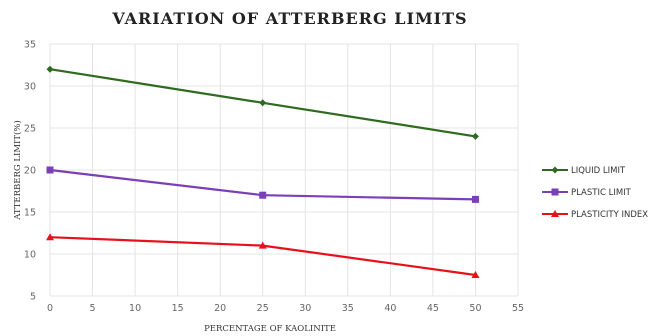 The width and height of the screenshot is (668, 336). Describe the element at coordinates (263, 255) in the screenshot. I see `series-plasticity-index` at that location.